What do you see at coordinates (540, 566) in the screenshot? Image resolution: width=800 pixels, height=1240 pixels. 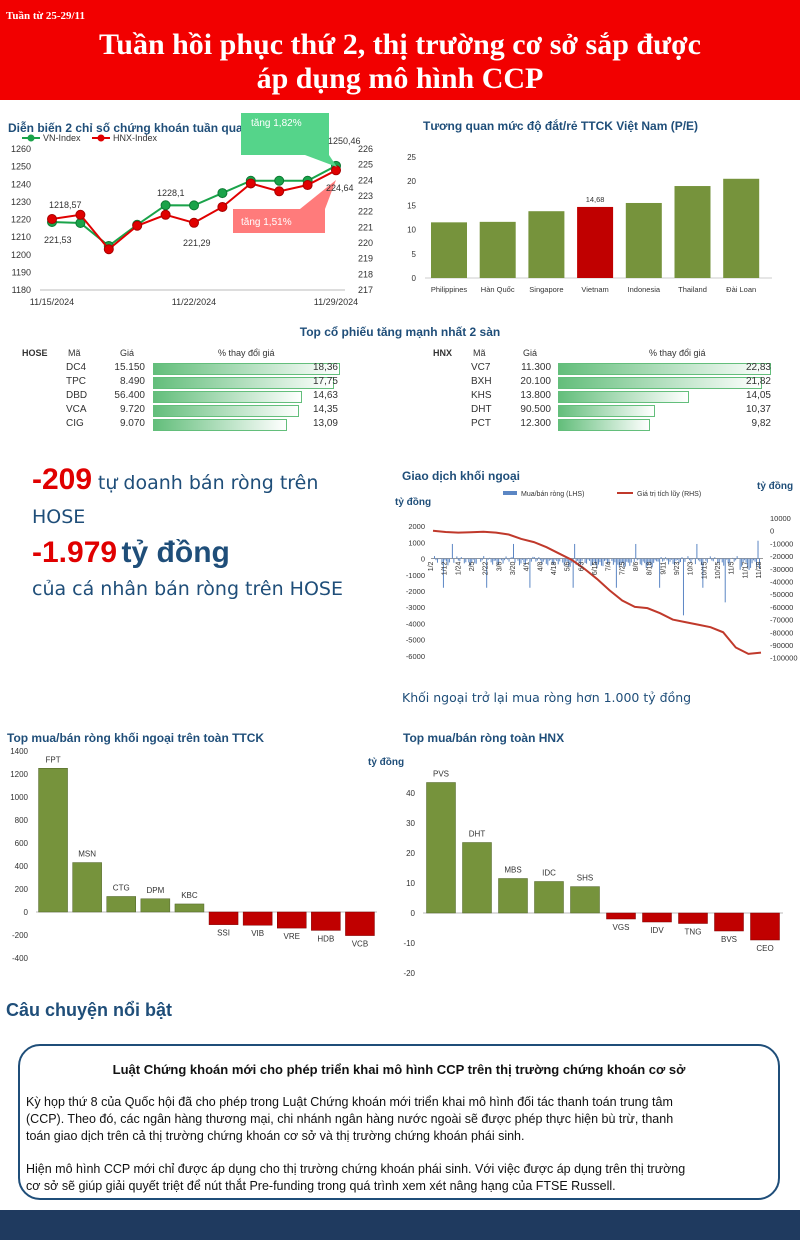 I see `foreign-x-label: 4/8` at bounding box center [540, 566].